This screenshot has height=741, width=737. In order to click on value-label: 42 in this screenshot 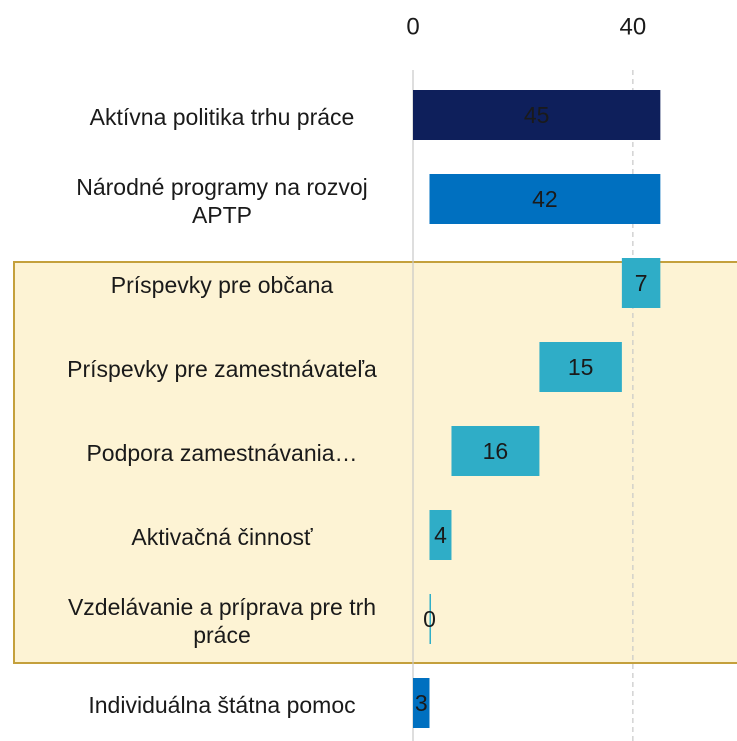, I will do `click(545, 199)`.